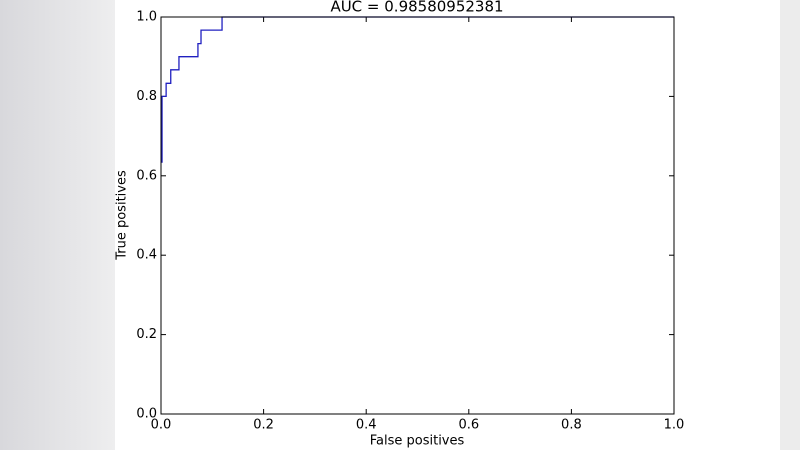 The height and width of the screenshot is (450, 800). Describe the element at coordinates (790, 225) in the screenshot. I see `right-backdrop` at that location.